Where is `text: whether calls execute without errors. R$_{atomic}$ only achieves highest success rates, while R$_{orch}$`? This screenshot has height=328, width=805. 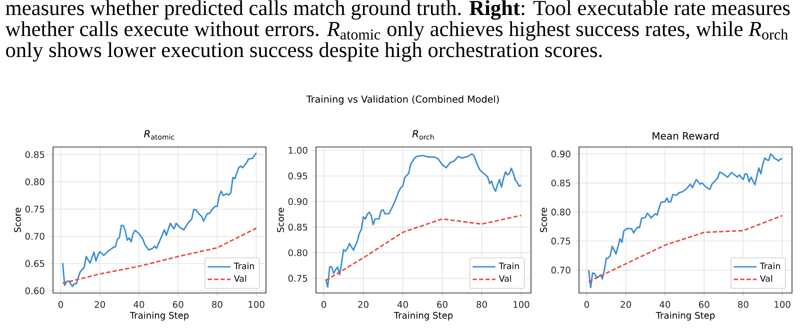 text: whether calls execute without errors. R$_{atomic}$ only achieves highest success rates, while R$_{orch}$ is located at coordinates (396, 31).